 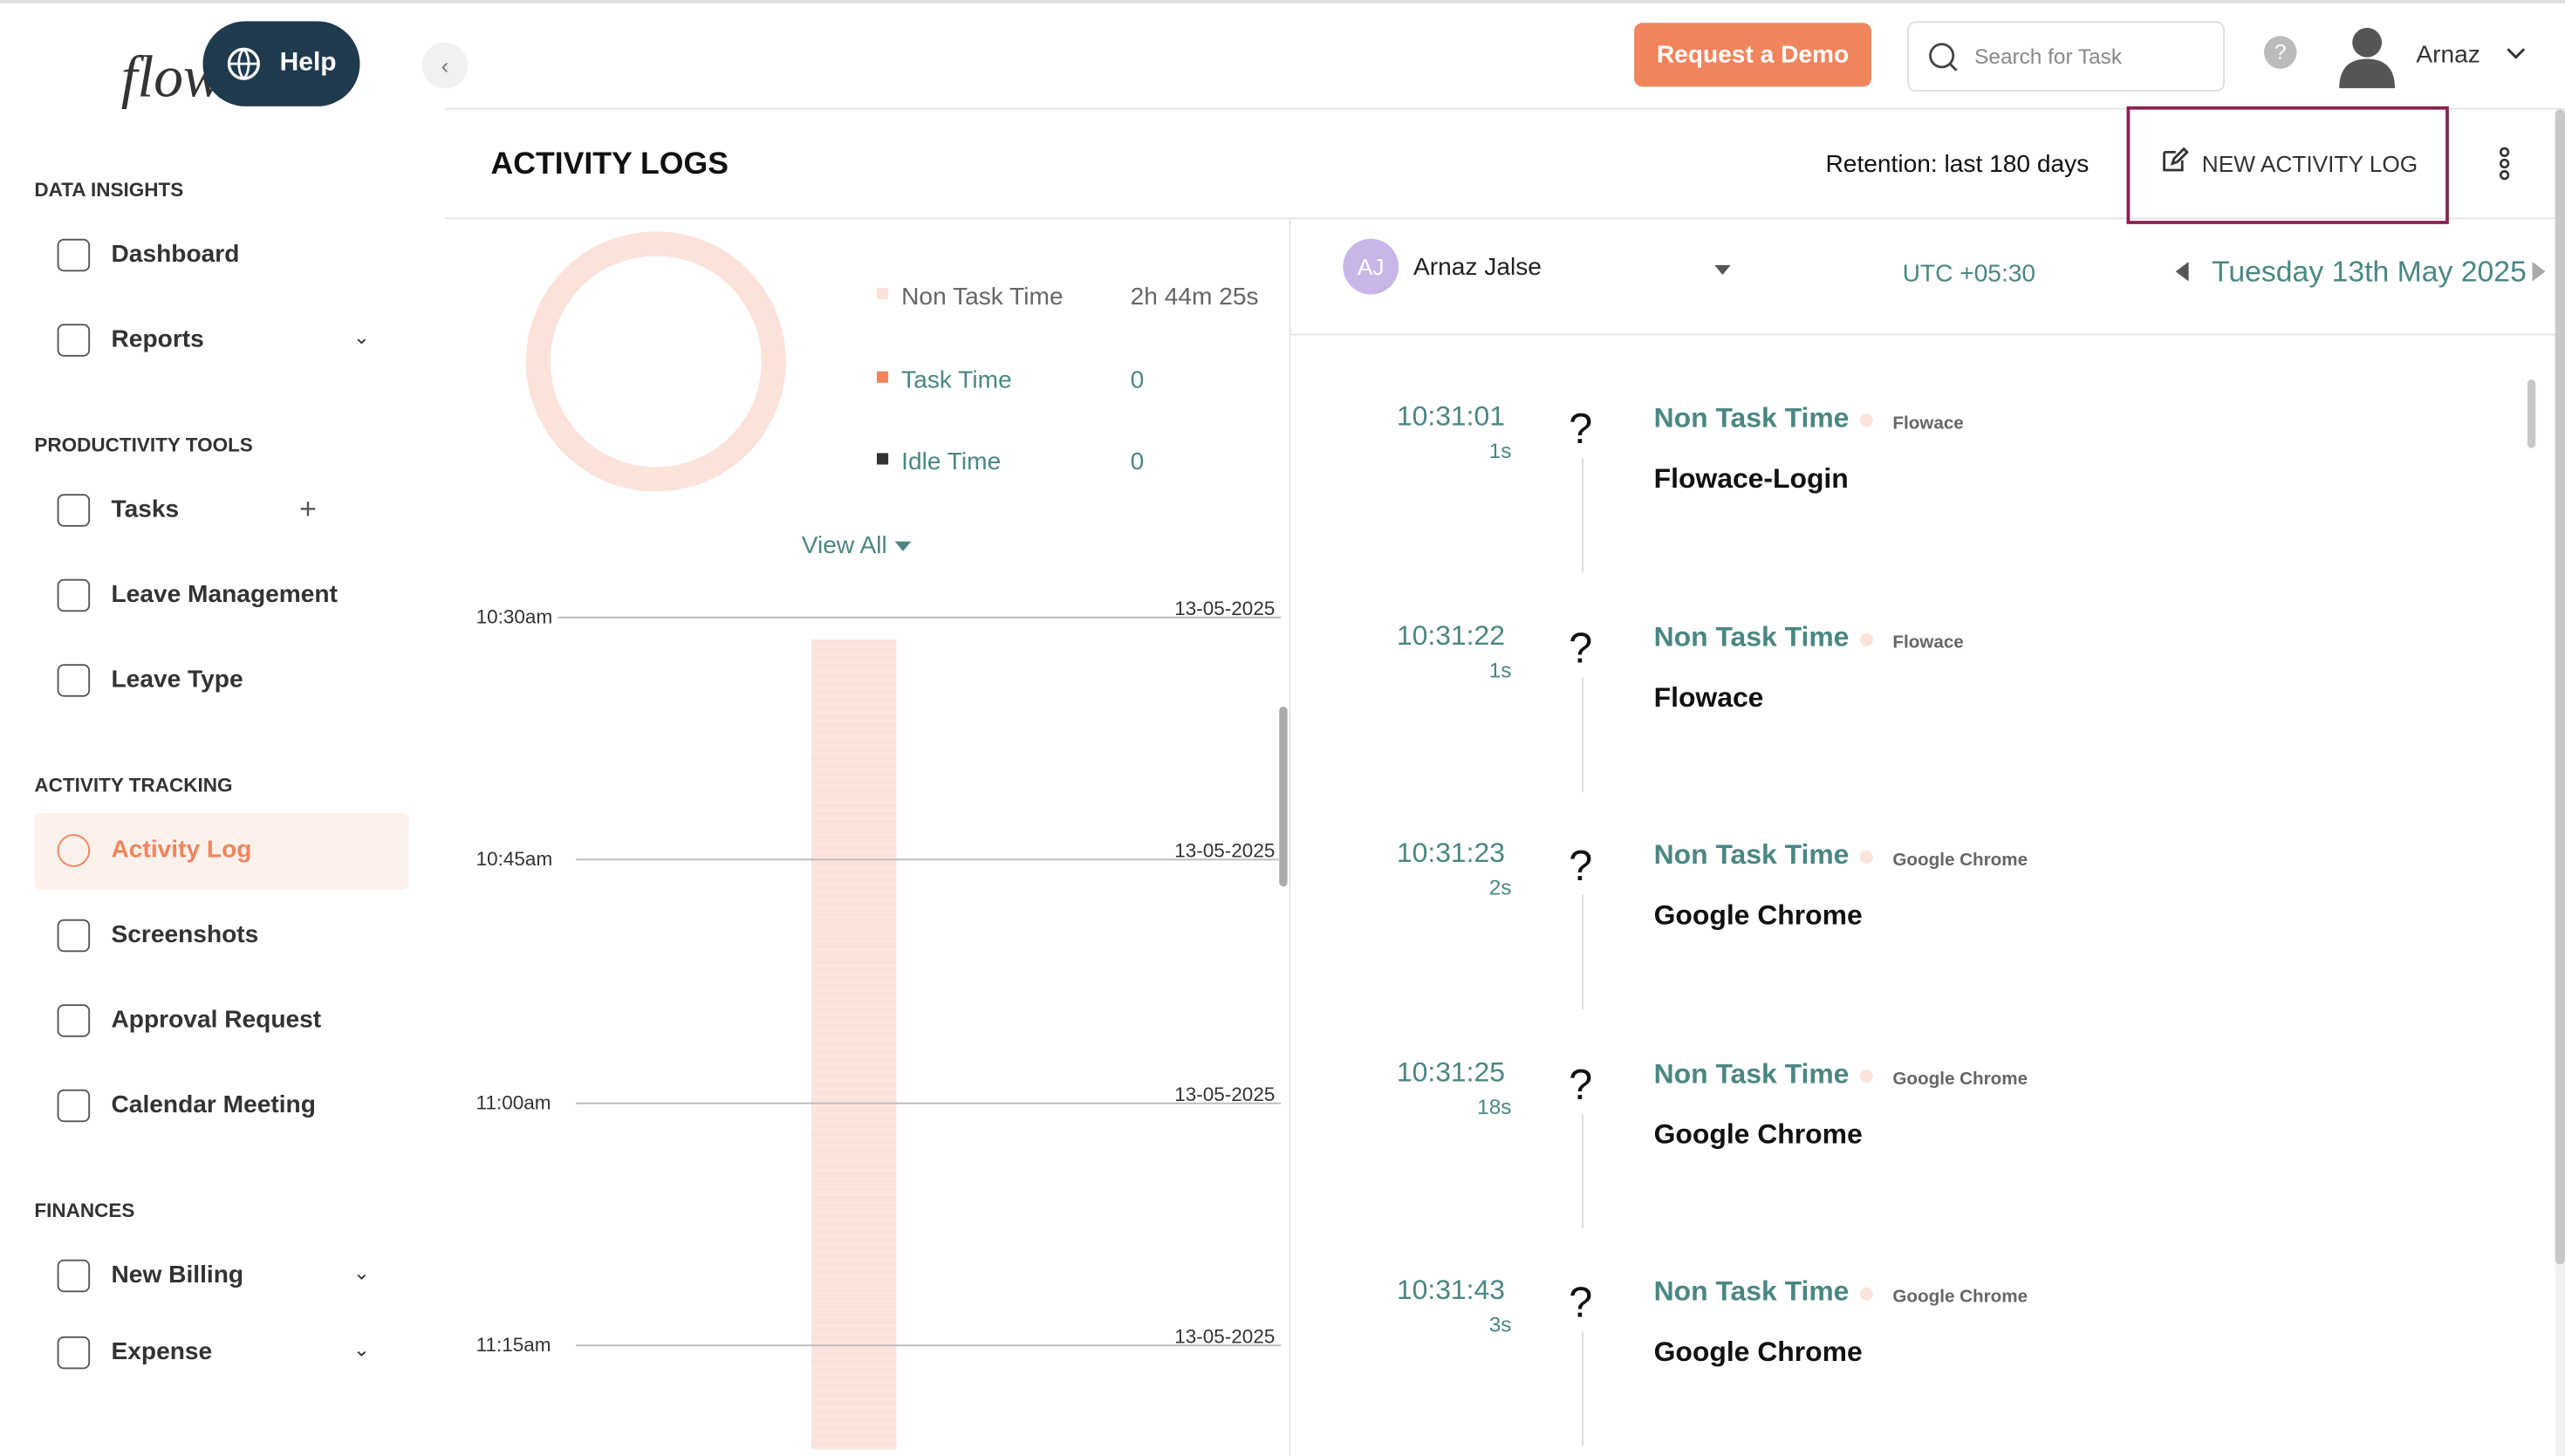 What do you see at coordinates (2531, 413) in the screenshot?
I see `log-scrollbar` at bounding box center [2531, 413].